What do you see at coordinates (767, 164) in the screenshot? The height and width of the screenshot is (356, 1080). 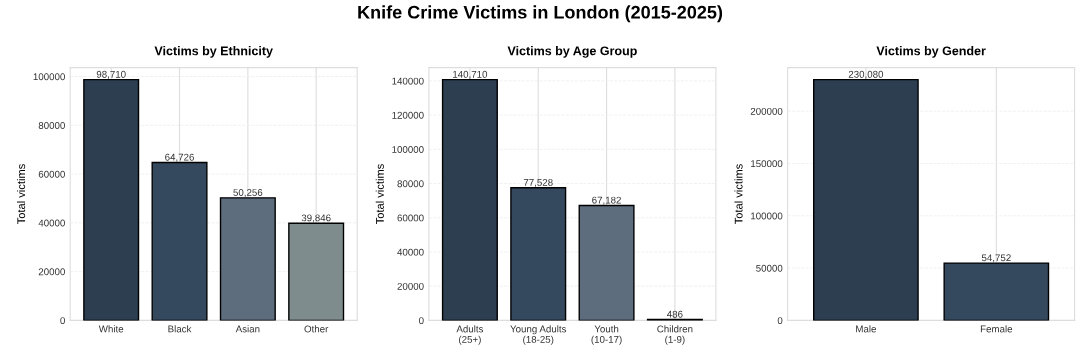 I see `y-tick-label: 150000` at bounding box center [767, 164].